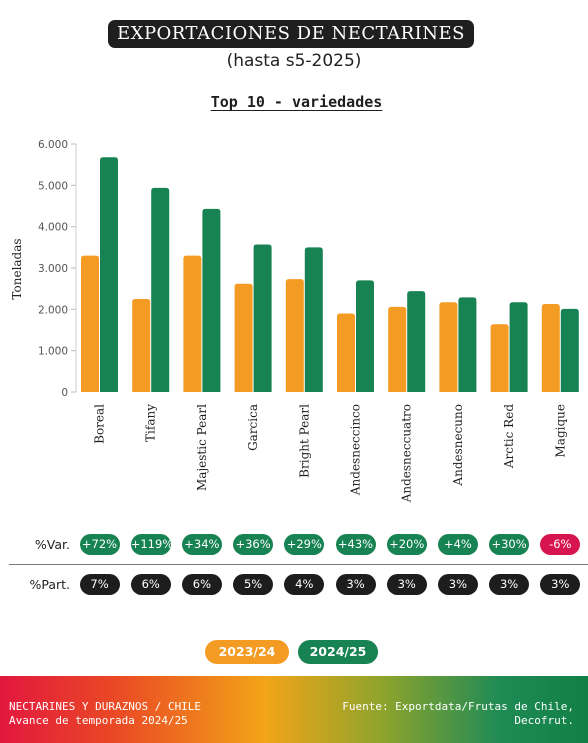  Describe the element at coordinates (294, 61) in the screenshot. I see `chart-subtitle: (hasta s5-2025)` at that location.